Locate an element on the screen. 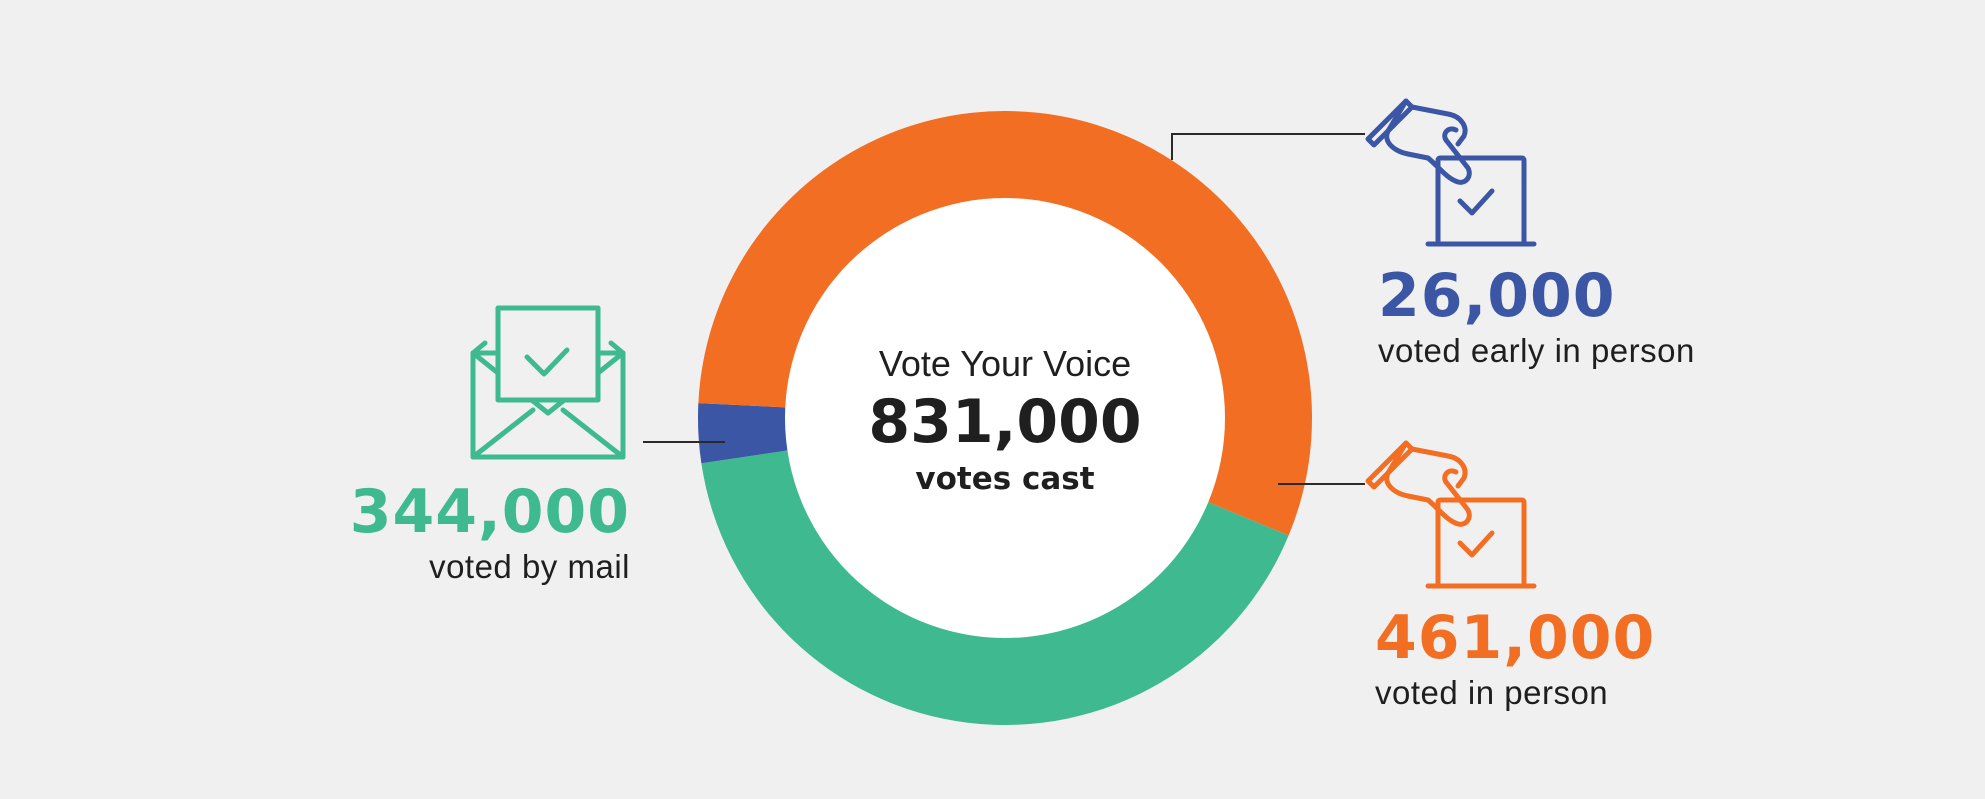  chart-title: Vote Your Voice is located at coordinates (1005, 363).